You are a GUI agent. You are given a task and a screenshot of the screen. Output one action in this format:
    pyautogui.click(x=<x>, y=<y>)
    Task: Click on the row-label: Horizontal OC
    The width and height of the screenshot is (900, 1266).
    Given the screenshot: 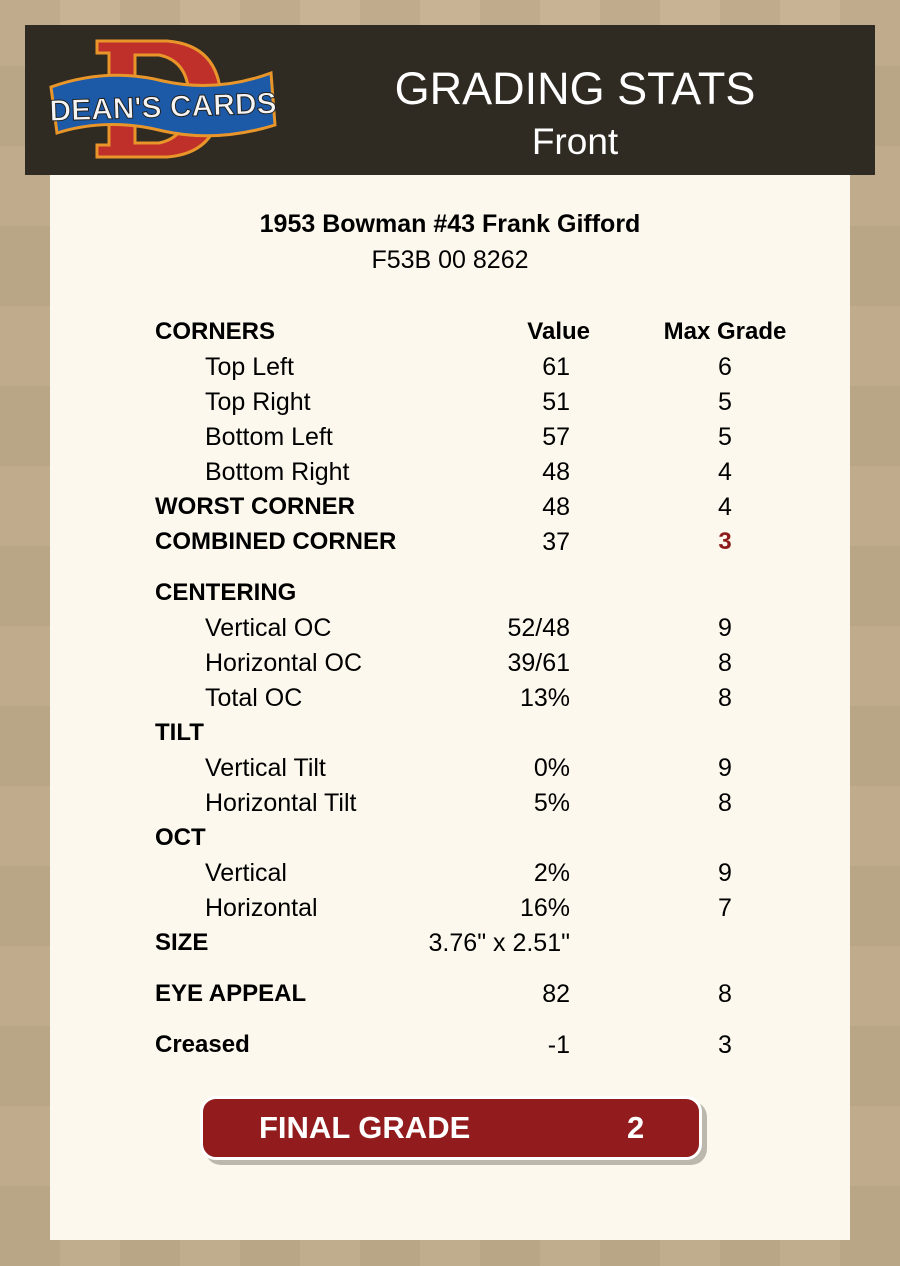 What is the action you would take?
    pyautogui.click(x=283, y=663)
    